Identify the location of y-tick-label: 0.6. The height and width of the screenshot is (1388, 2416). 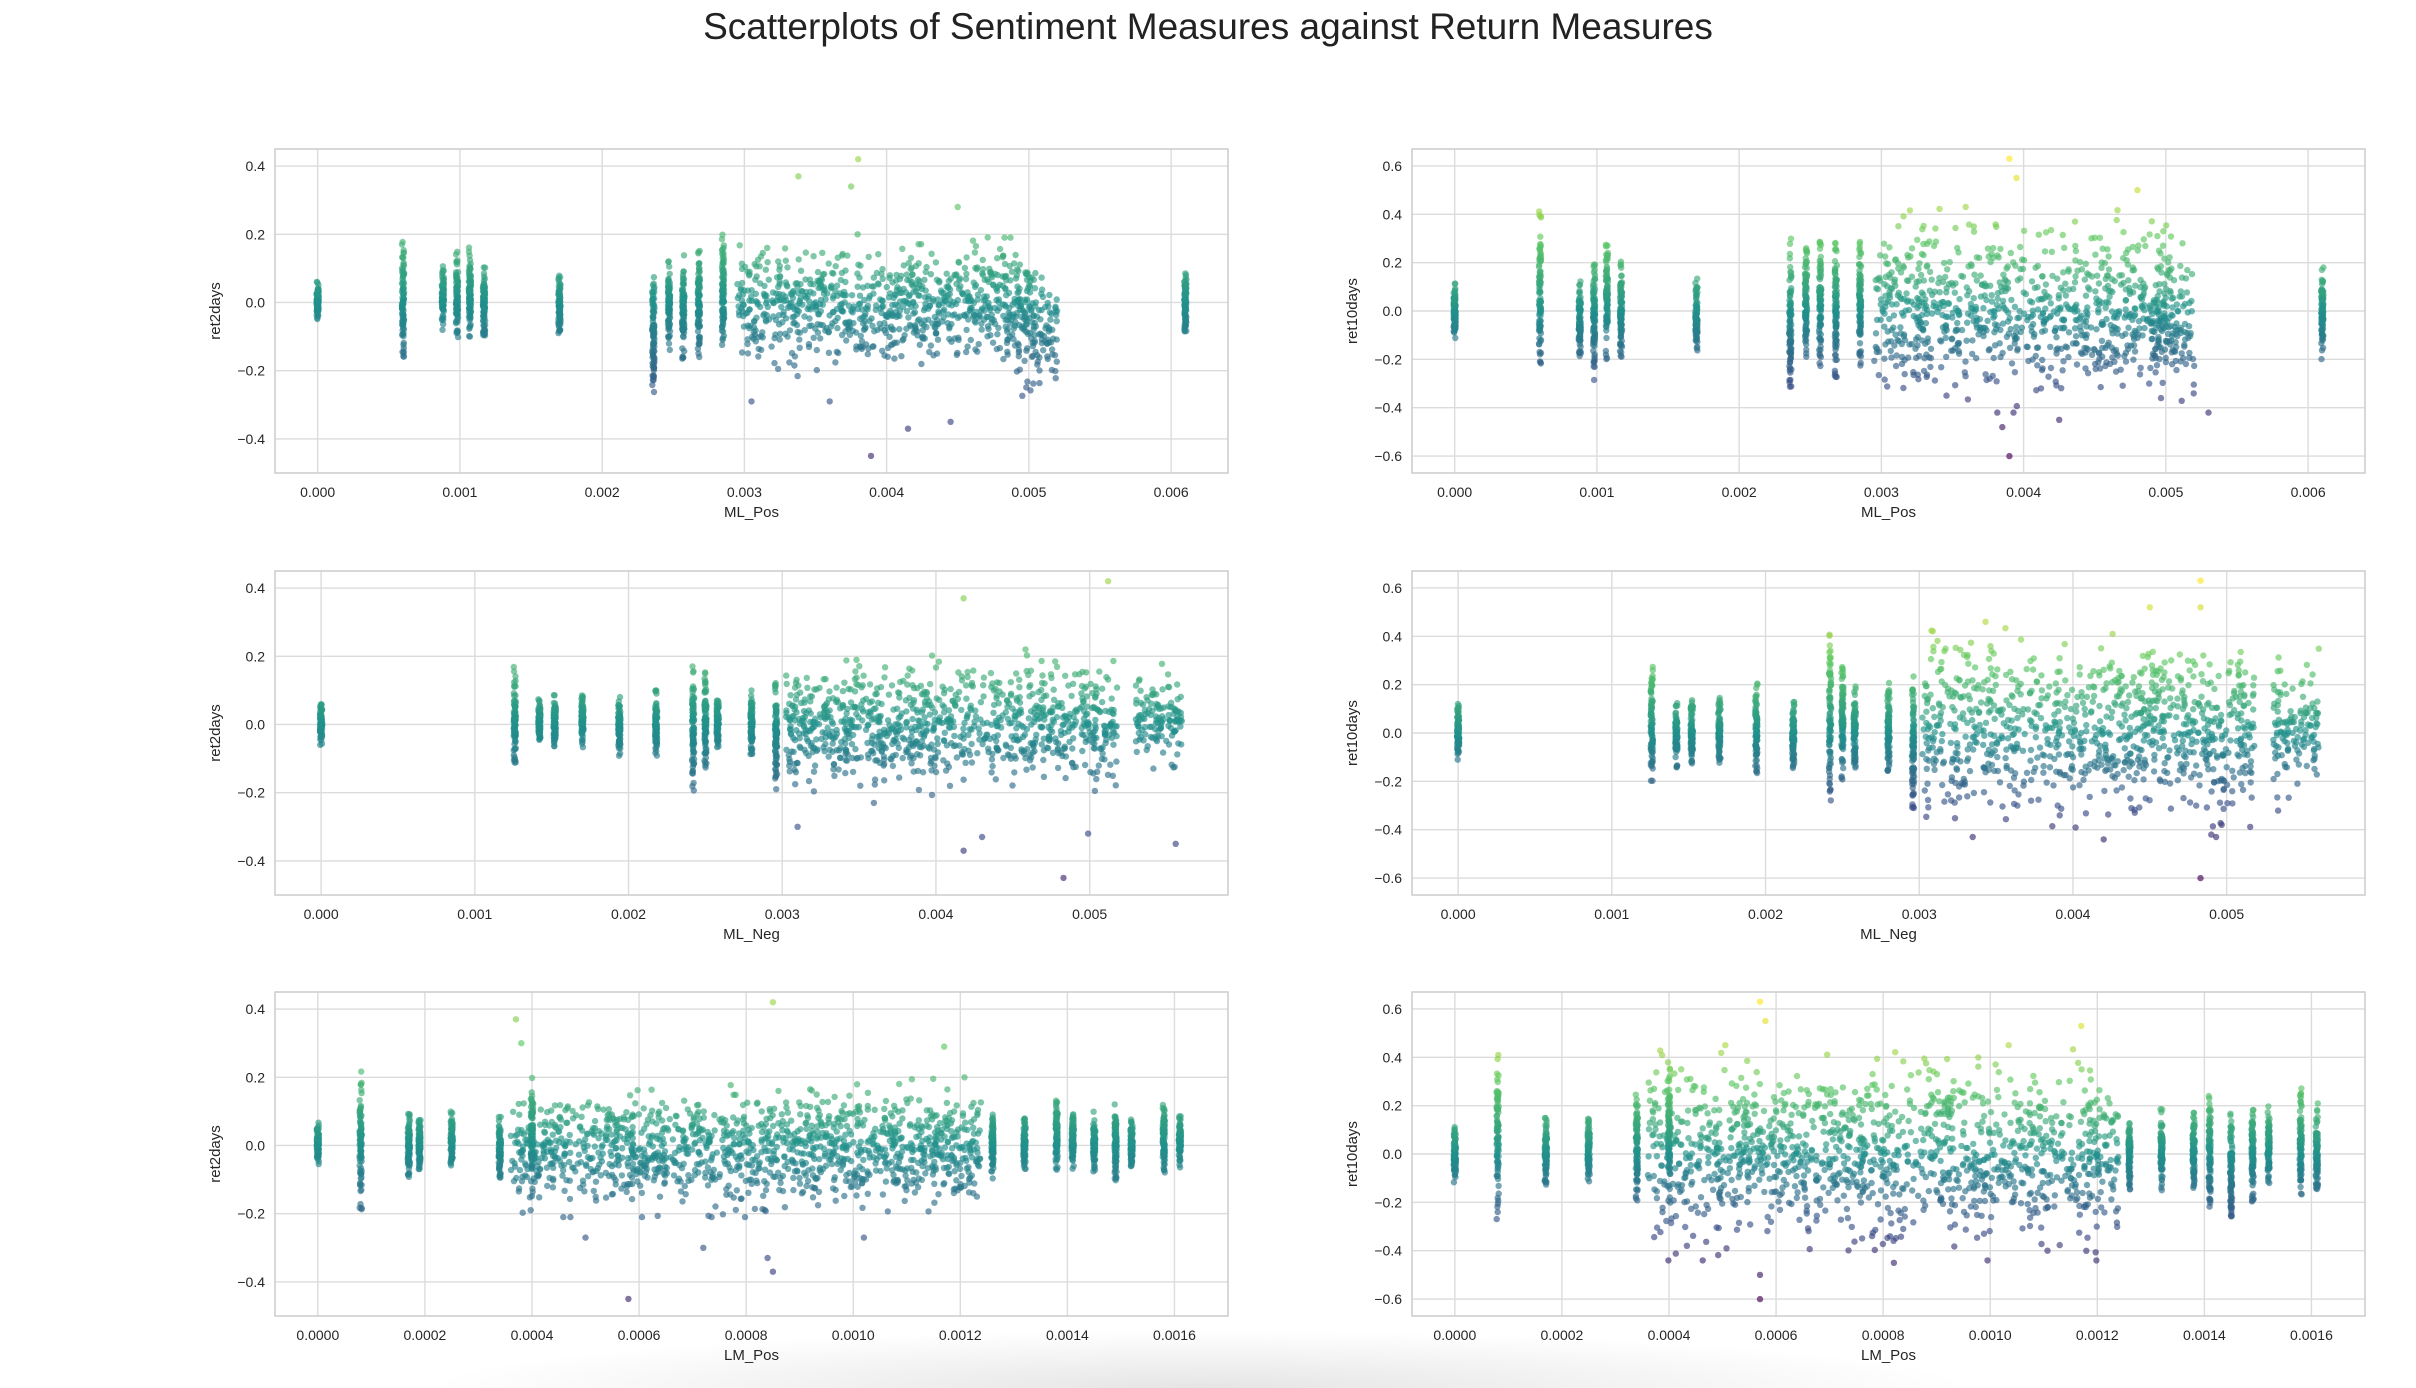
(1393, 166).